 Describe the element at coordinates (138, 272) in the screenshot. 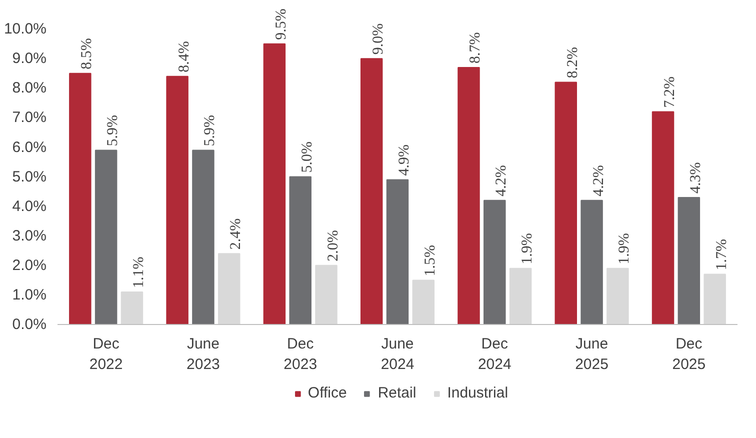

I see `data-label: 1.1%` at that location.